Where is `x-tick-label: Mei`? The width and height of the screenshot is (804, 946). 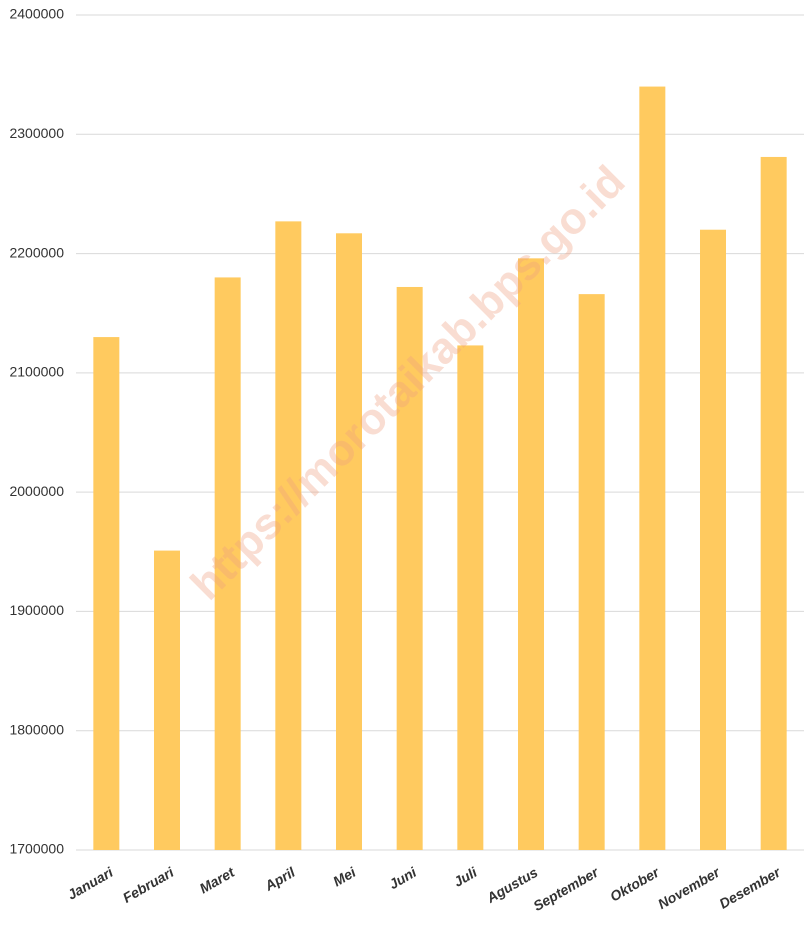
x-tick-label: Mei is located at coordinates (344, 876).